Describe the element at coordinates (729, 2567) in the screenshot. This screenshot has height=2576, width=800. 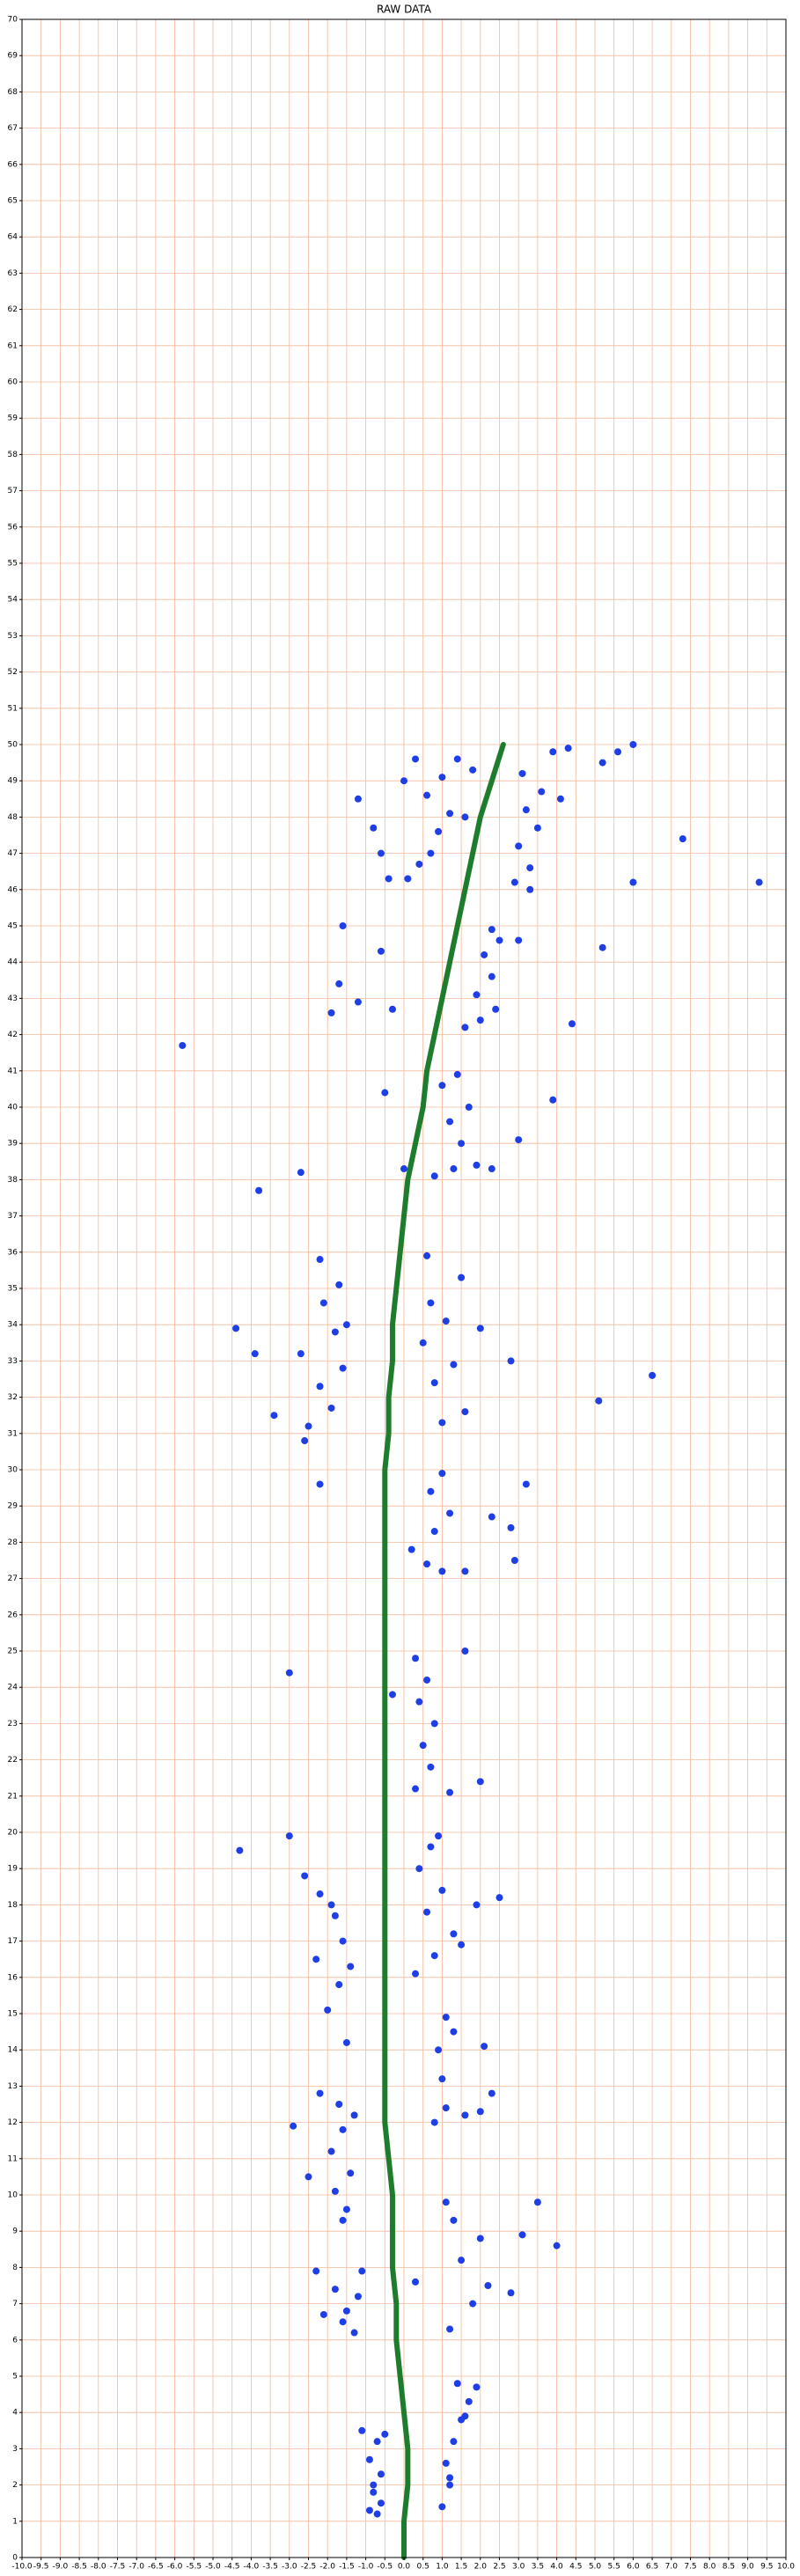
I see `x-tick-label: 8.5` at that location.